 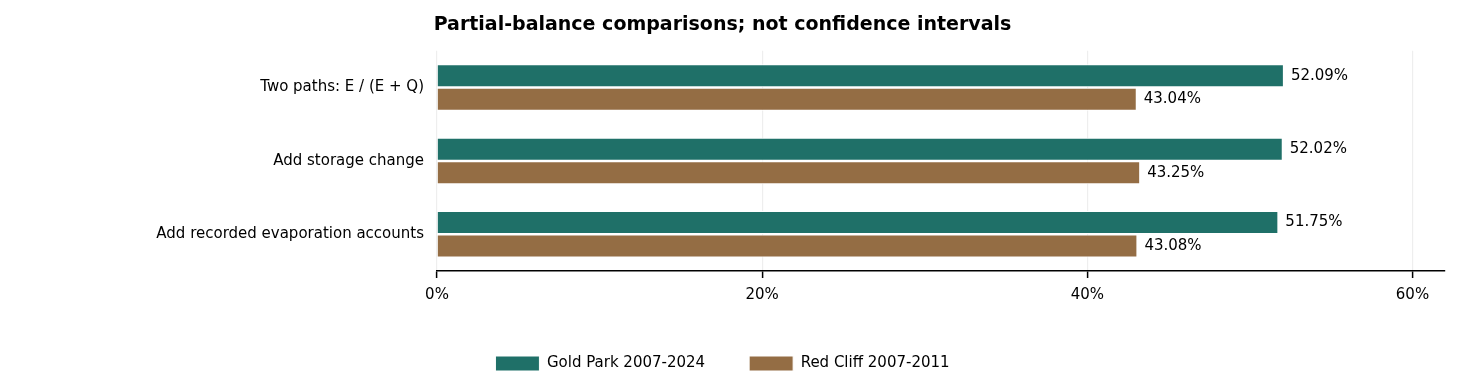 I want to click on y-tick-label: Add storage change, so click(x=348, y=159).